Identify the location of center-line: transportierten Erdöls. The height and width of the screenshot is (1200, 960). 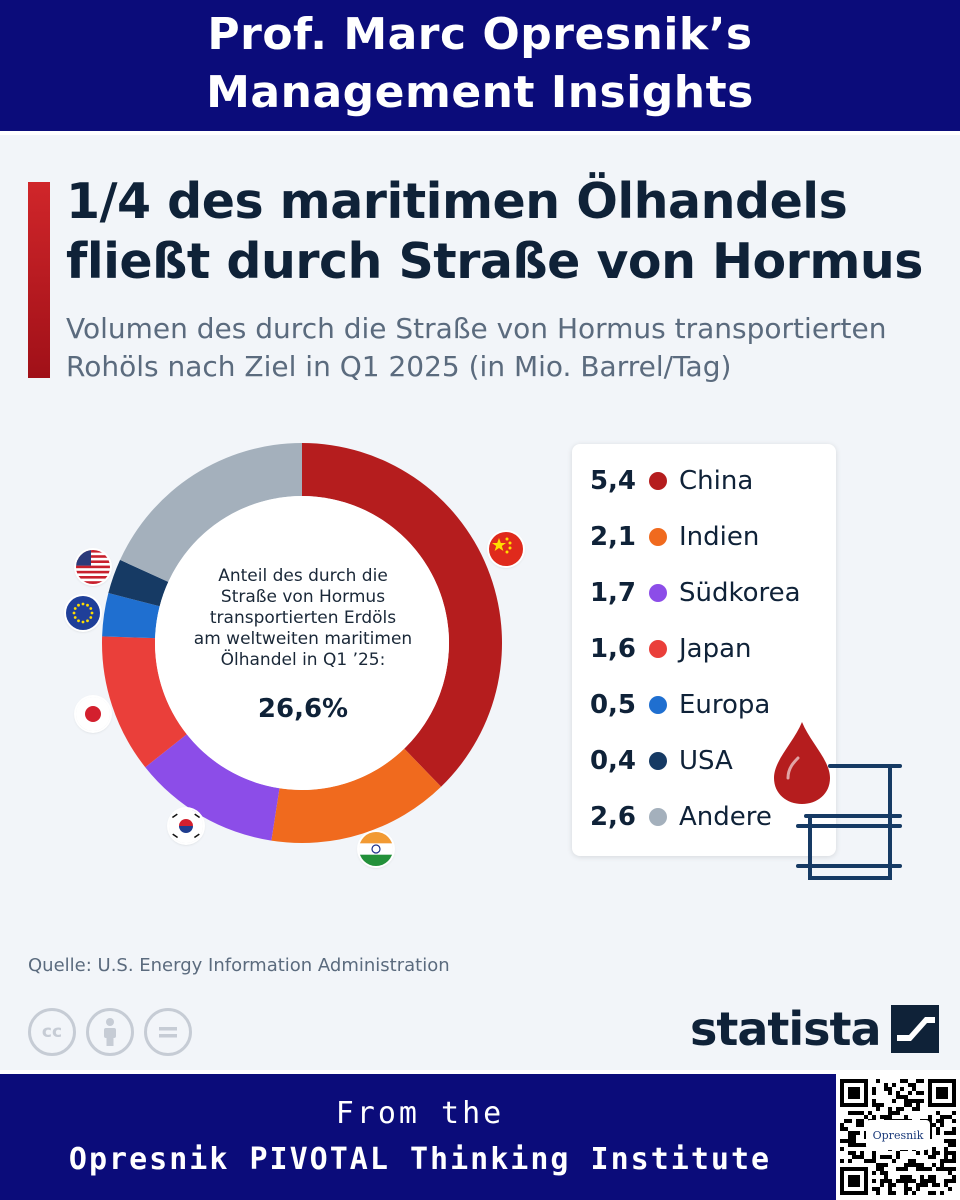
(303, 618).